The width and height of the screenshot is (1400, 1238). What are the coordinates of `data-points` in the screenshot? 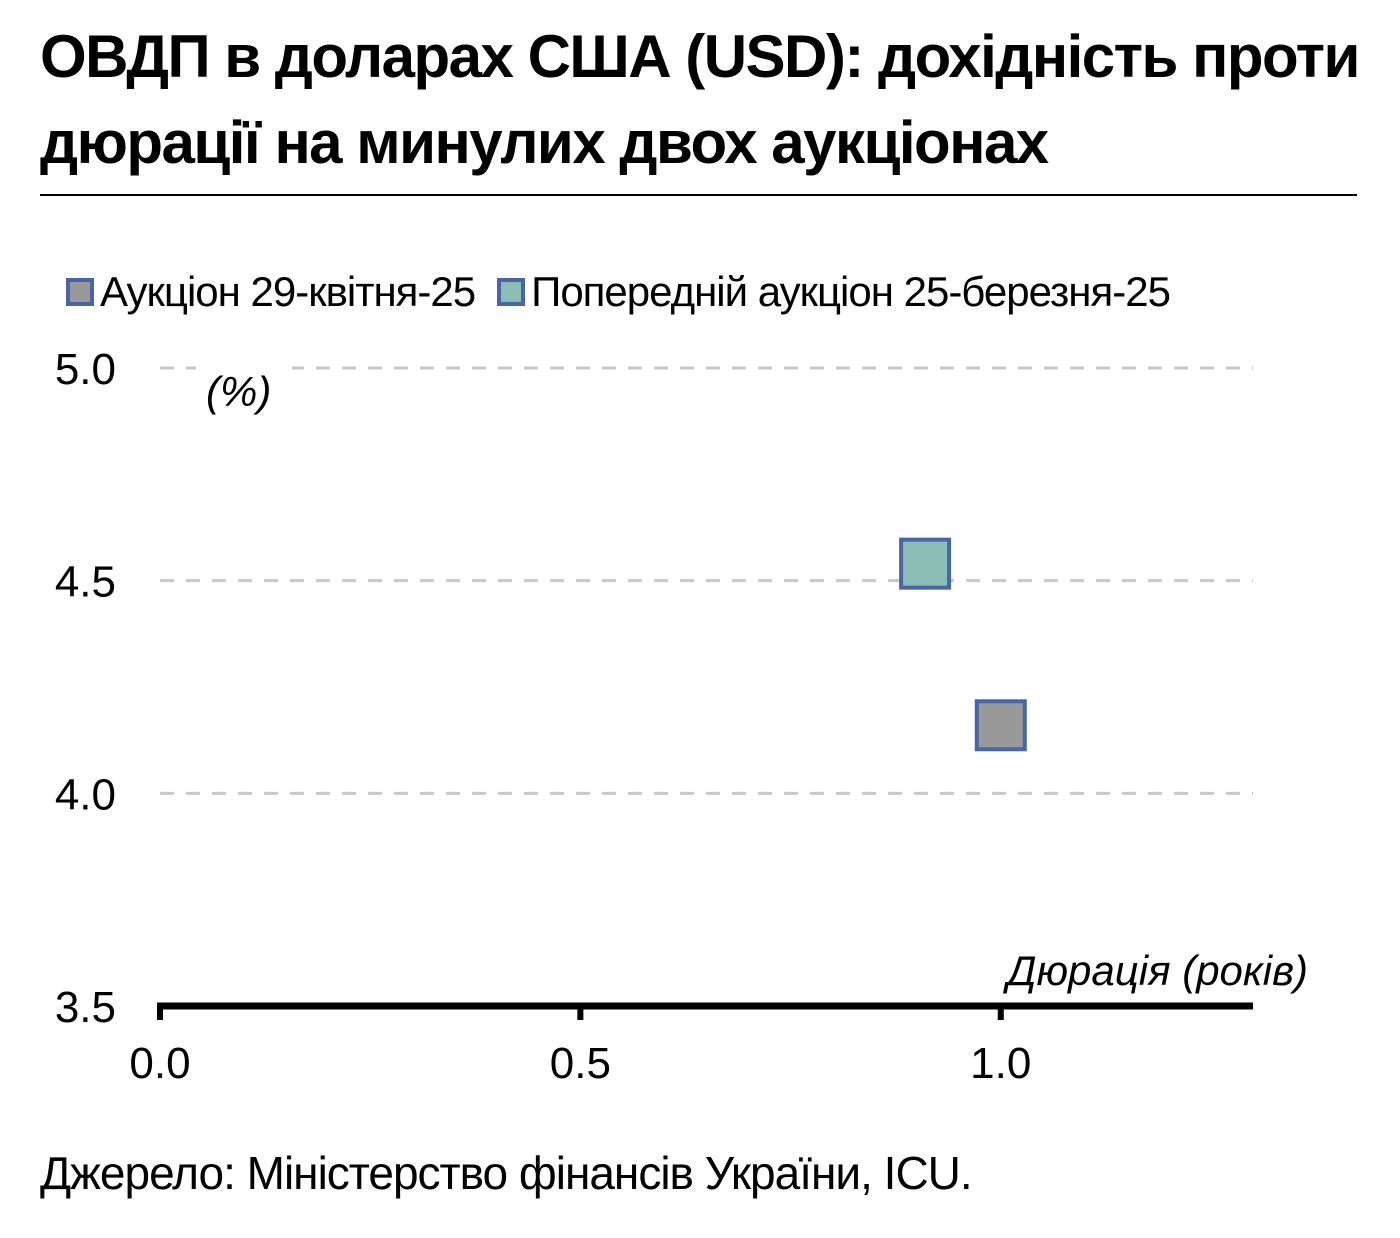 It's located at (963, 644).